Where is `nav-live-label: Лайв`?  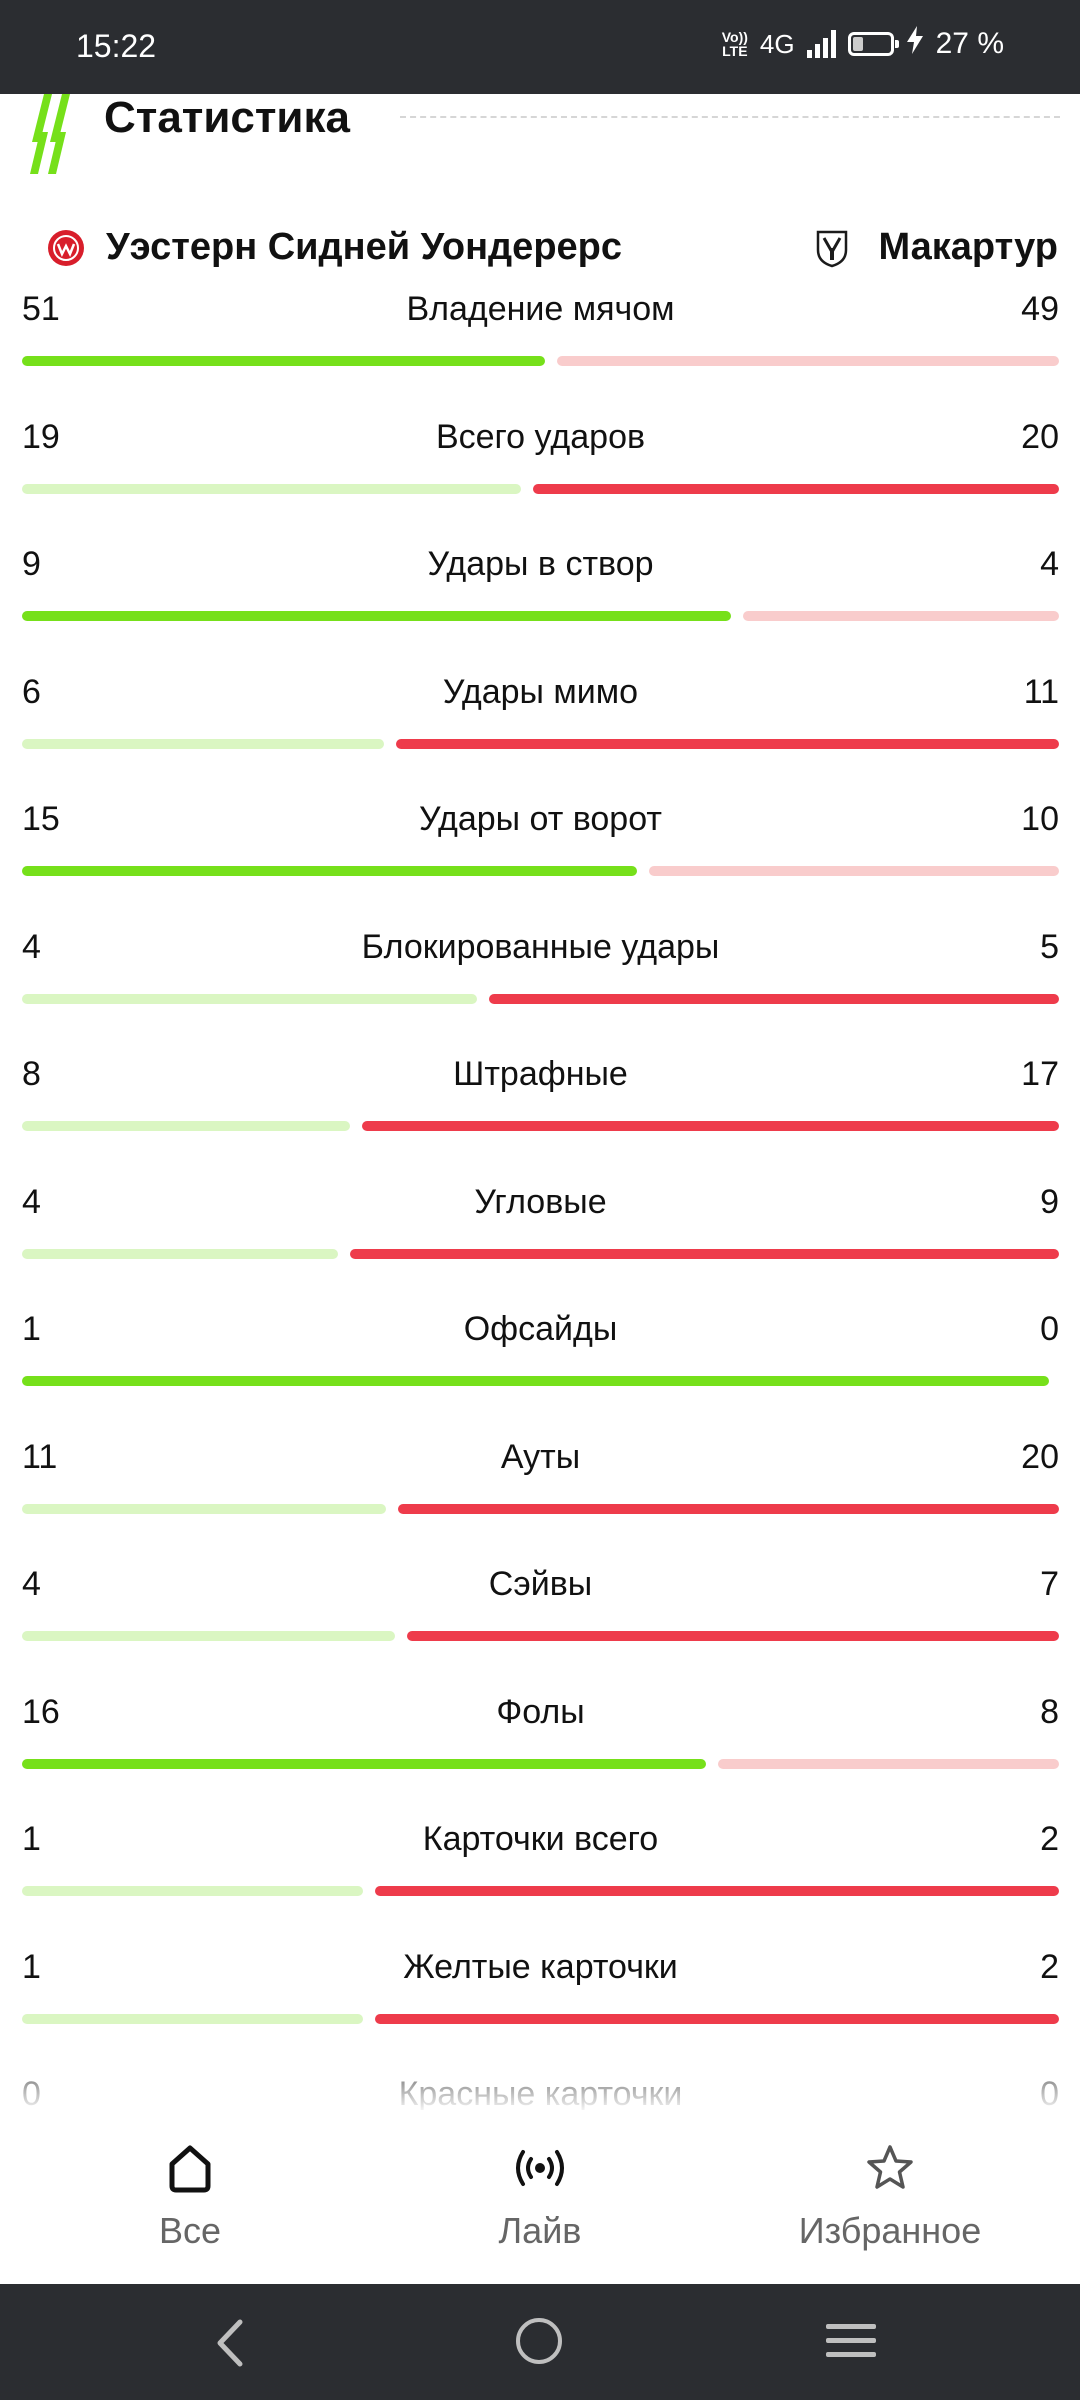 nav-live-label: Лайв is located at coordinates (540, 2230).